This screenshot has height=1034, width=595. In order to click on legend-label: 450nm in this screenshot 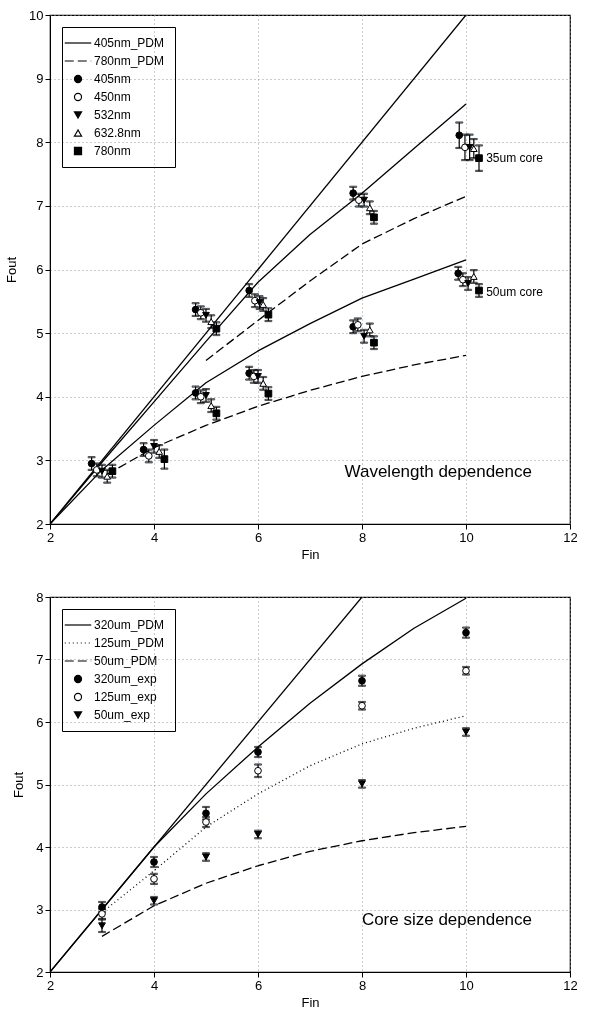, I will do `click(112, 97)`.